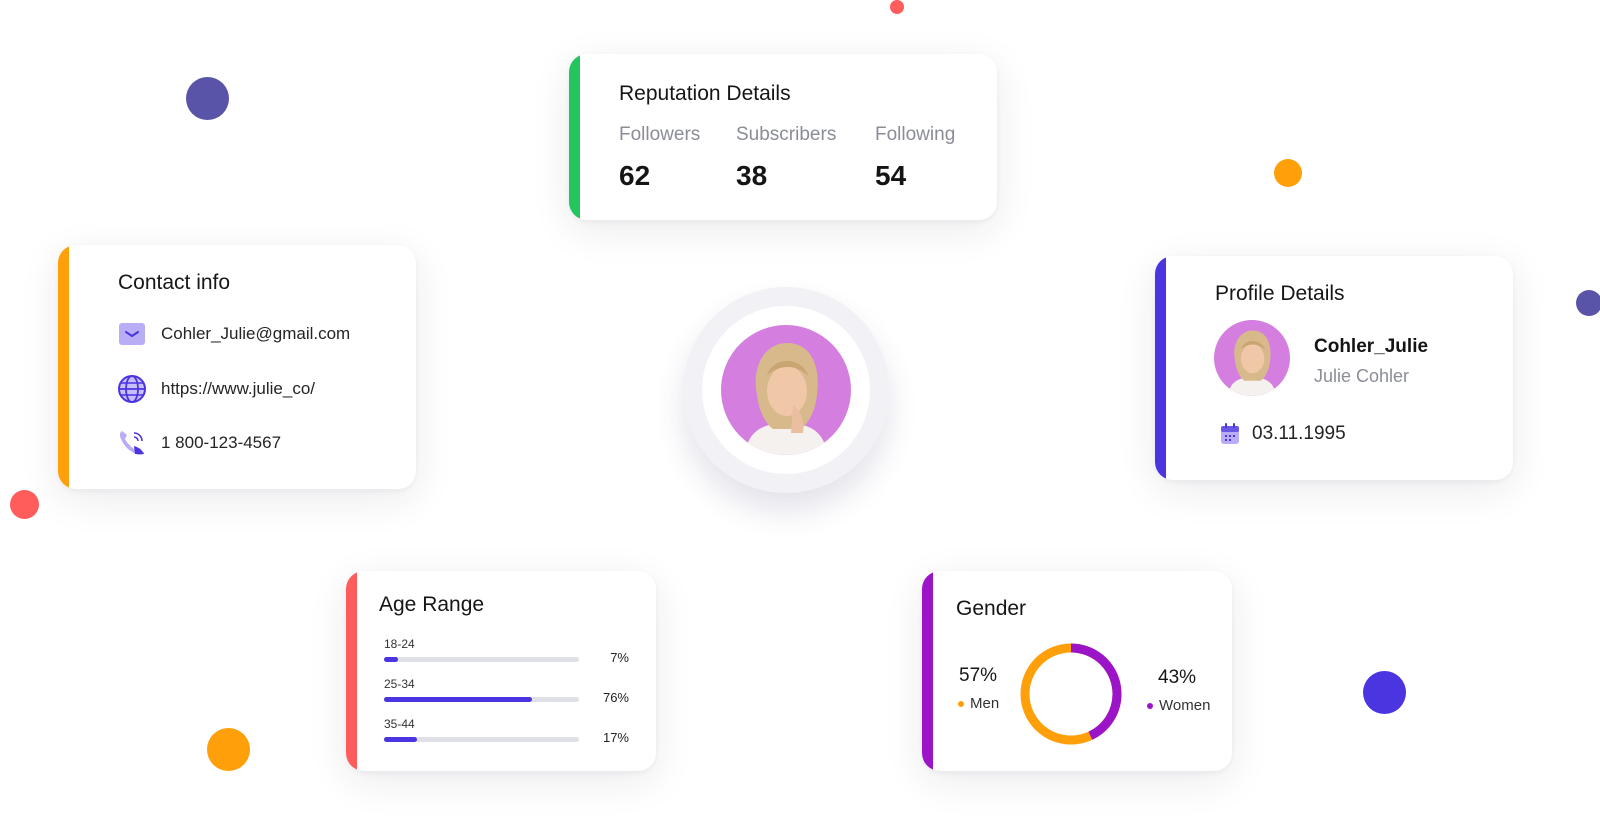 The height and width of the screenshot is (838, 1600). What do you see at coordinates (752, 175) in the screenshot?
I see `stat-value: 38` at bounding box center [752, 175].